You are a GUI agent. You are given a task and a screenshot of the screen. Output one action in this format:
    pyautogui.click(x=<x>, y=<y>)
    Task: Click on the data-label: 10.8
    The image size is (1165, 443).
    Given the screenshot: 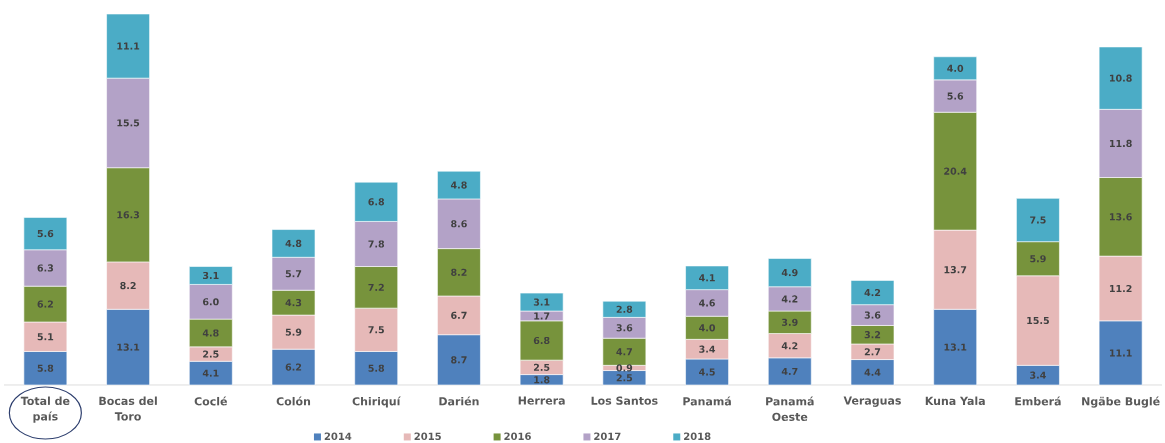 What is the action you would take?
    pyautogui.click(x=1120, y=78)
    